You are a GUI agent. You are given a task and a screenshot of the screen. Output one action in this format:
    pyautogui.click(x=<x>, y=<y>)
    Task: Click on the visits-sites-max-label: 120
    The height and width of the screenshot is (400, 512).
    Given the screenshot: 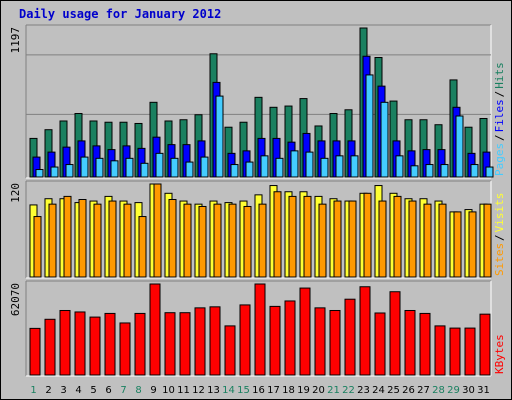 What is the action you would take?
    pyautogui.click(x=15, y=193)
    